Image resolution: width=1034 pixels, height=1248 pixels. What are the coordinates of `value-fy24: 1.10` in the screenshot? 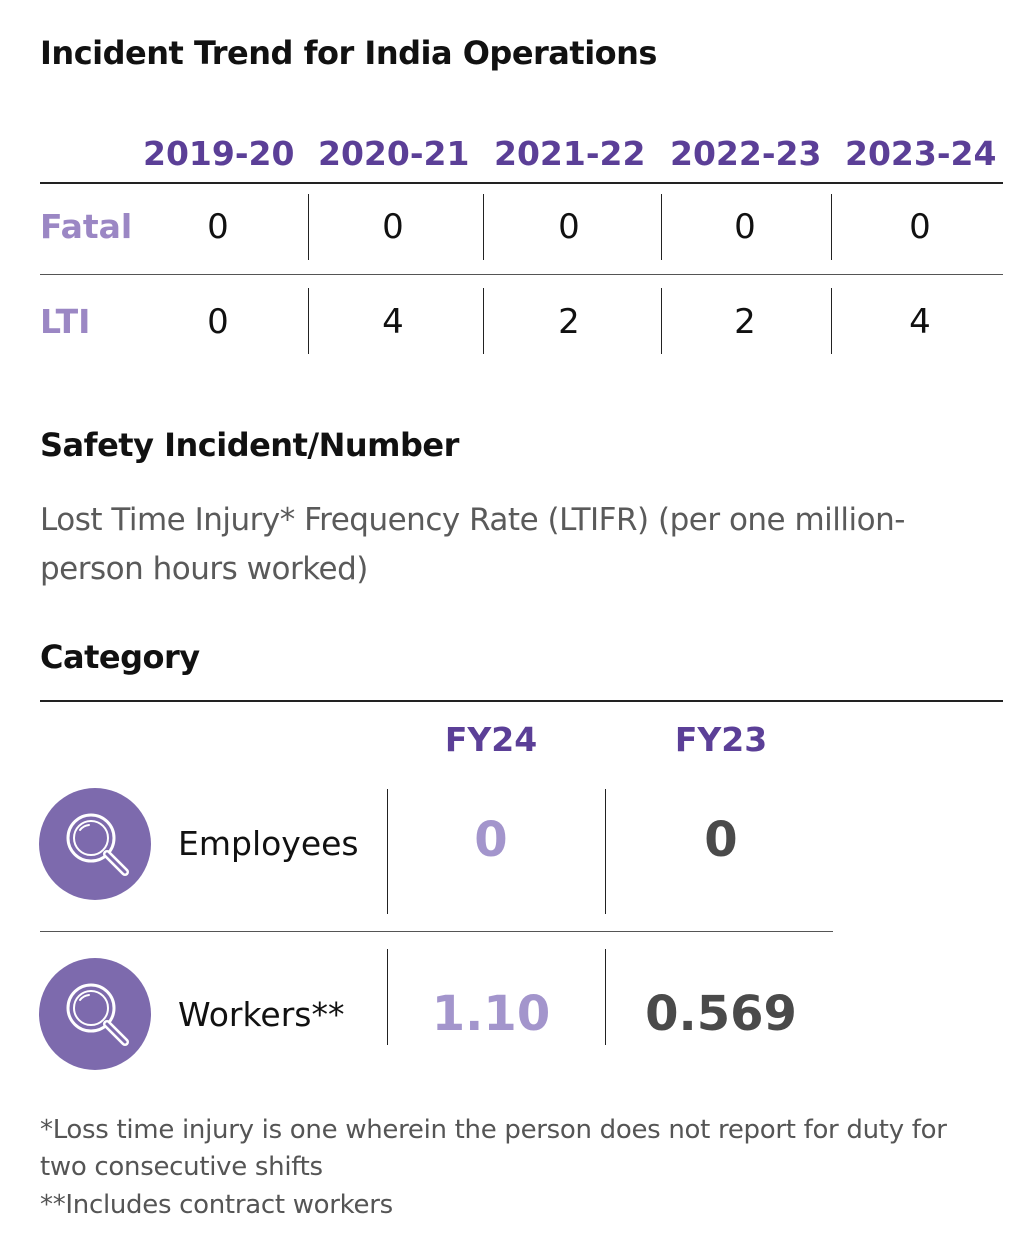 It's located at (491, 1014).